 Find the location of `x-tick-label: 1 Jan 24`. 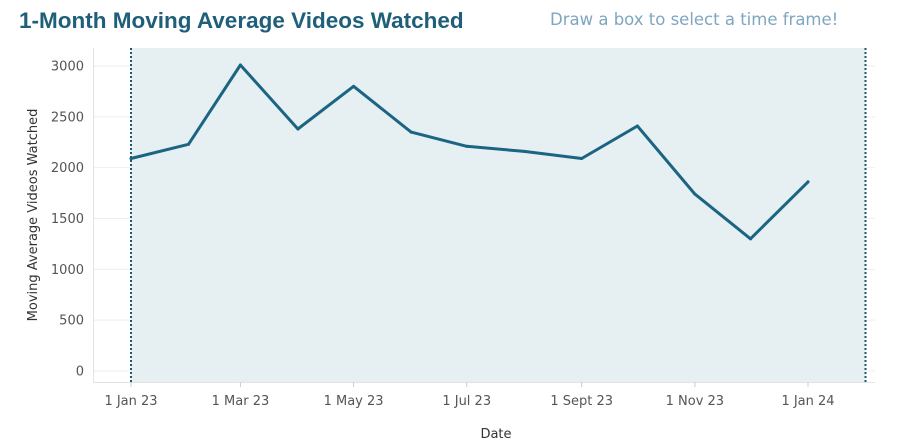

x-tick-label: 1 Jan 24 is located at coordinates (807, 401).